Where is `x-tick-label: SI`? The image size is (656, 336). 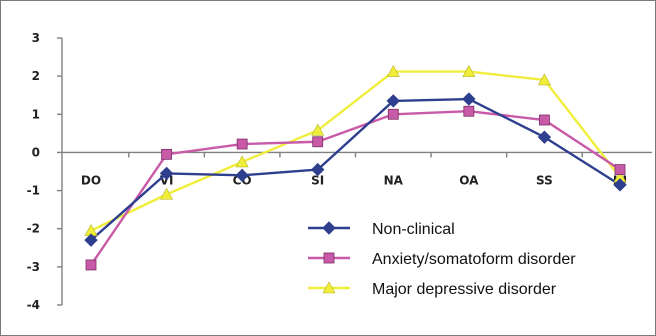 x-tick-label: SI is located at coordinates (317, 180).